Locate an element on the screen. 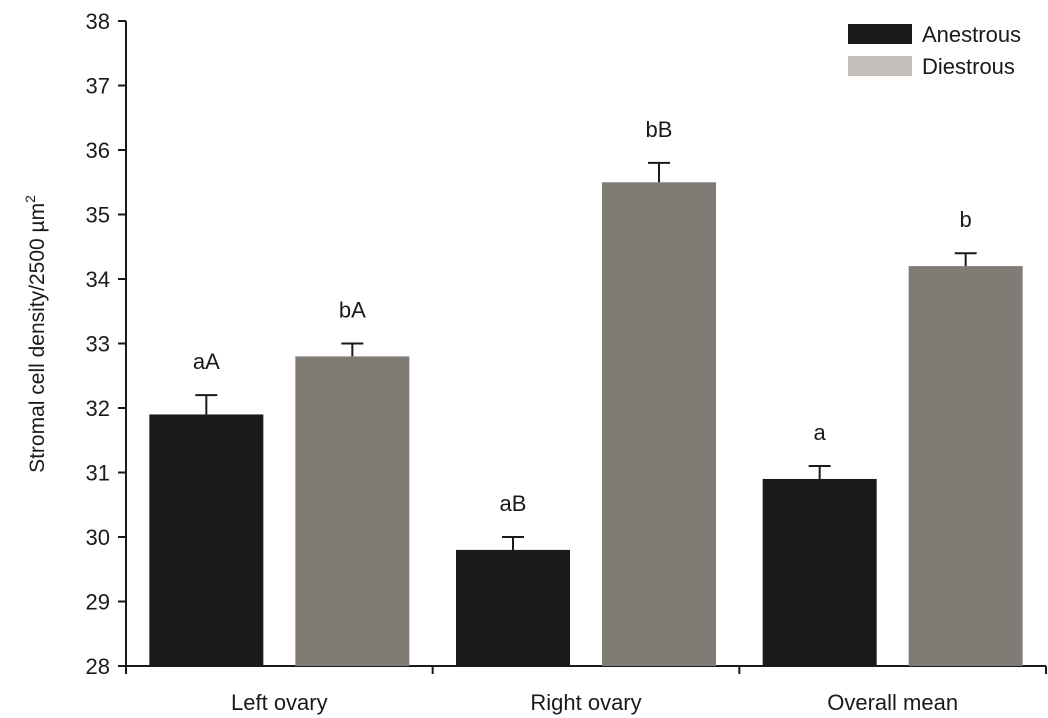 The height and width of the screenshot is (718, 1048). y-tick-label: 34 is located at coordinates (98, 279).